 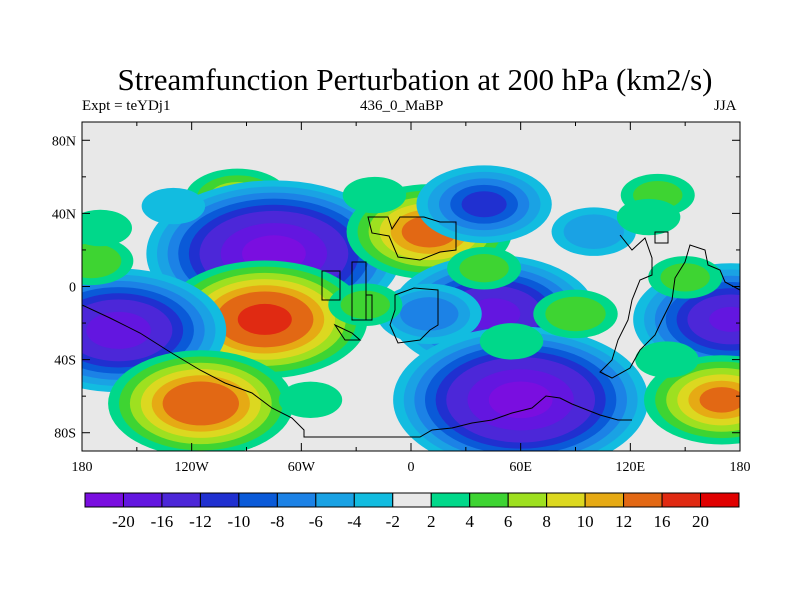 I want to click on colorbar-label: 20, so click(x=700, y=521).